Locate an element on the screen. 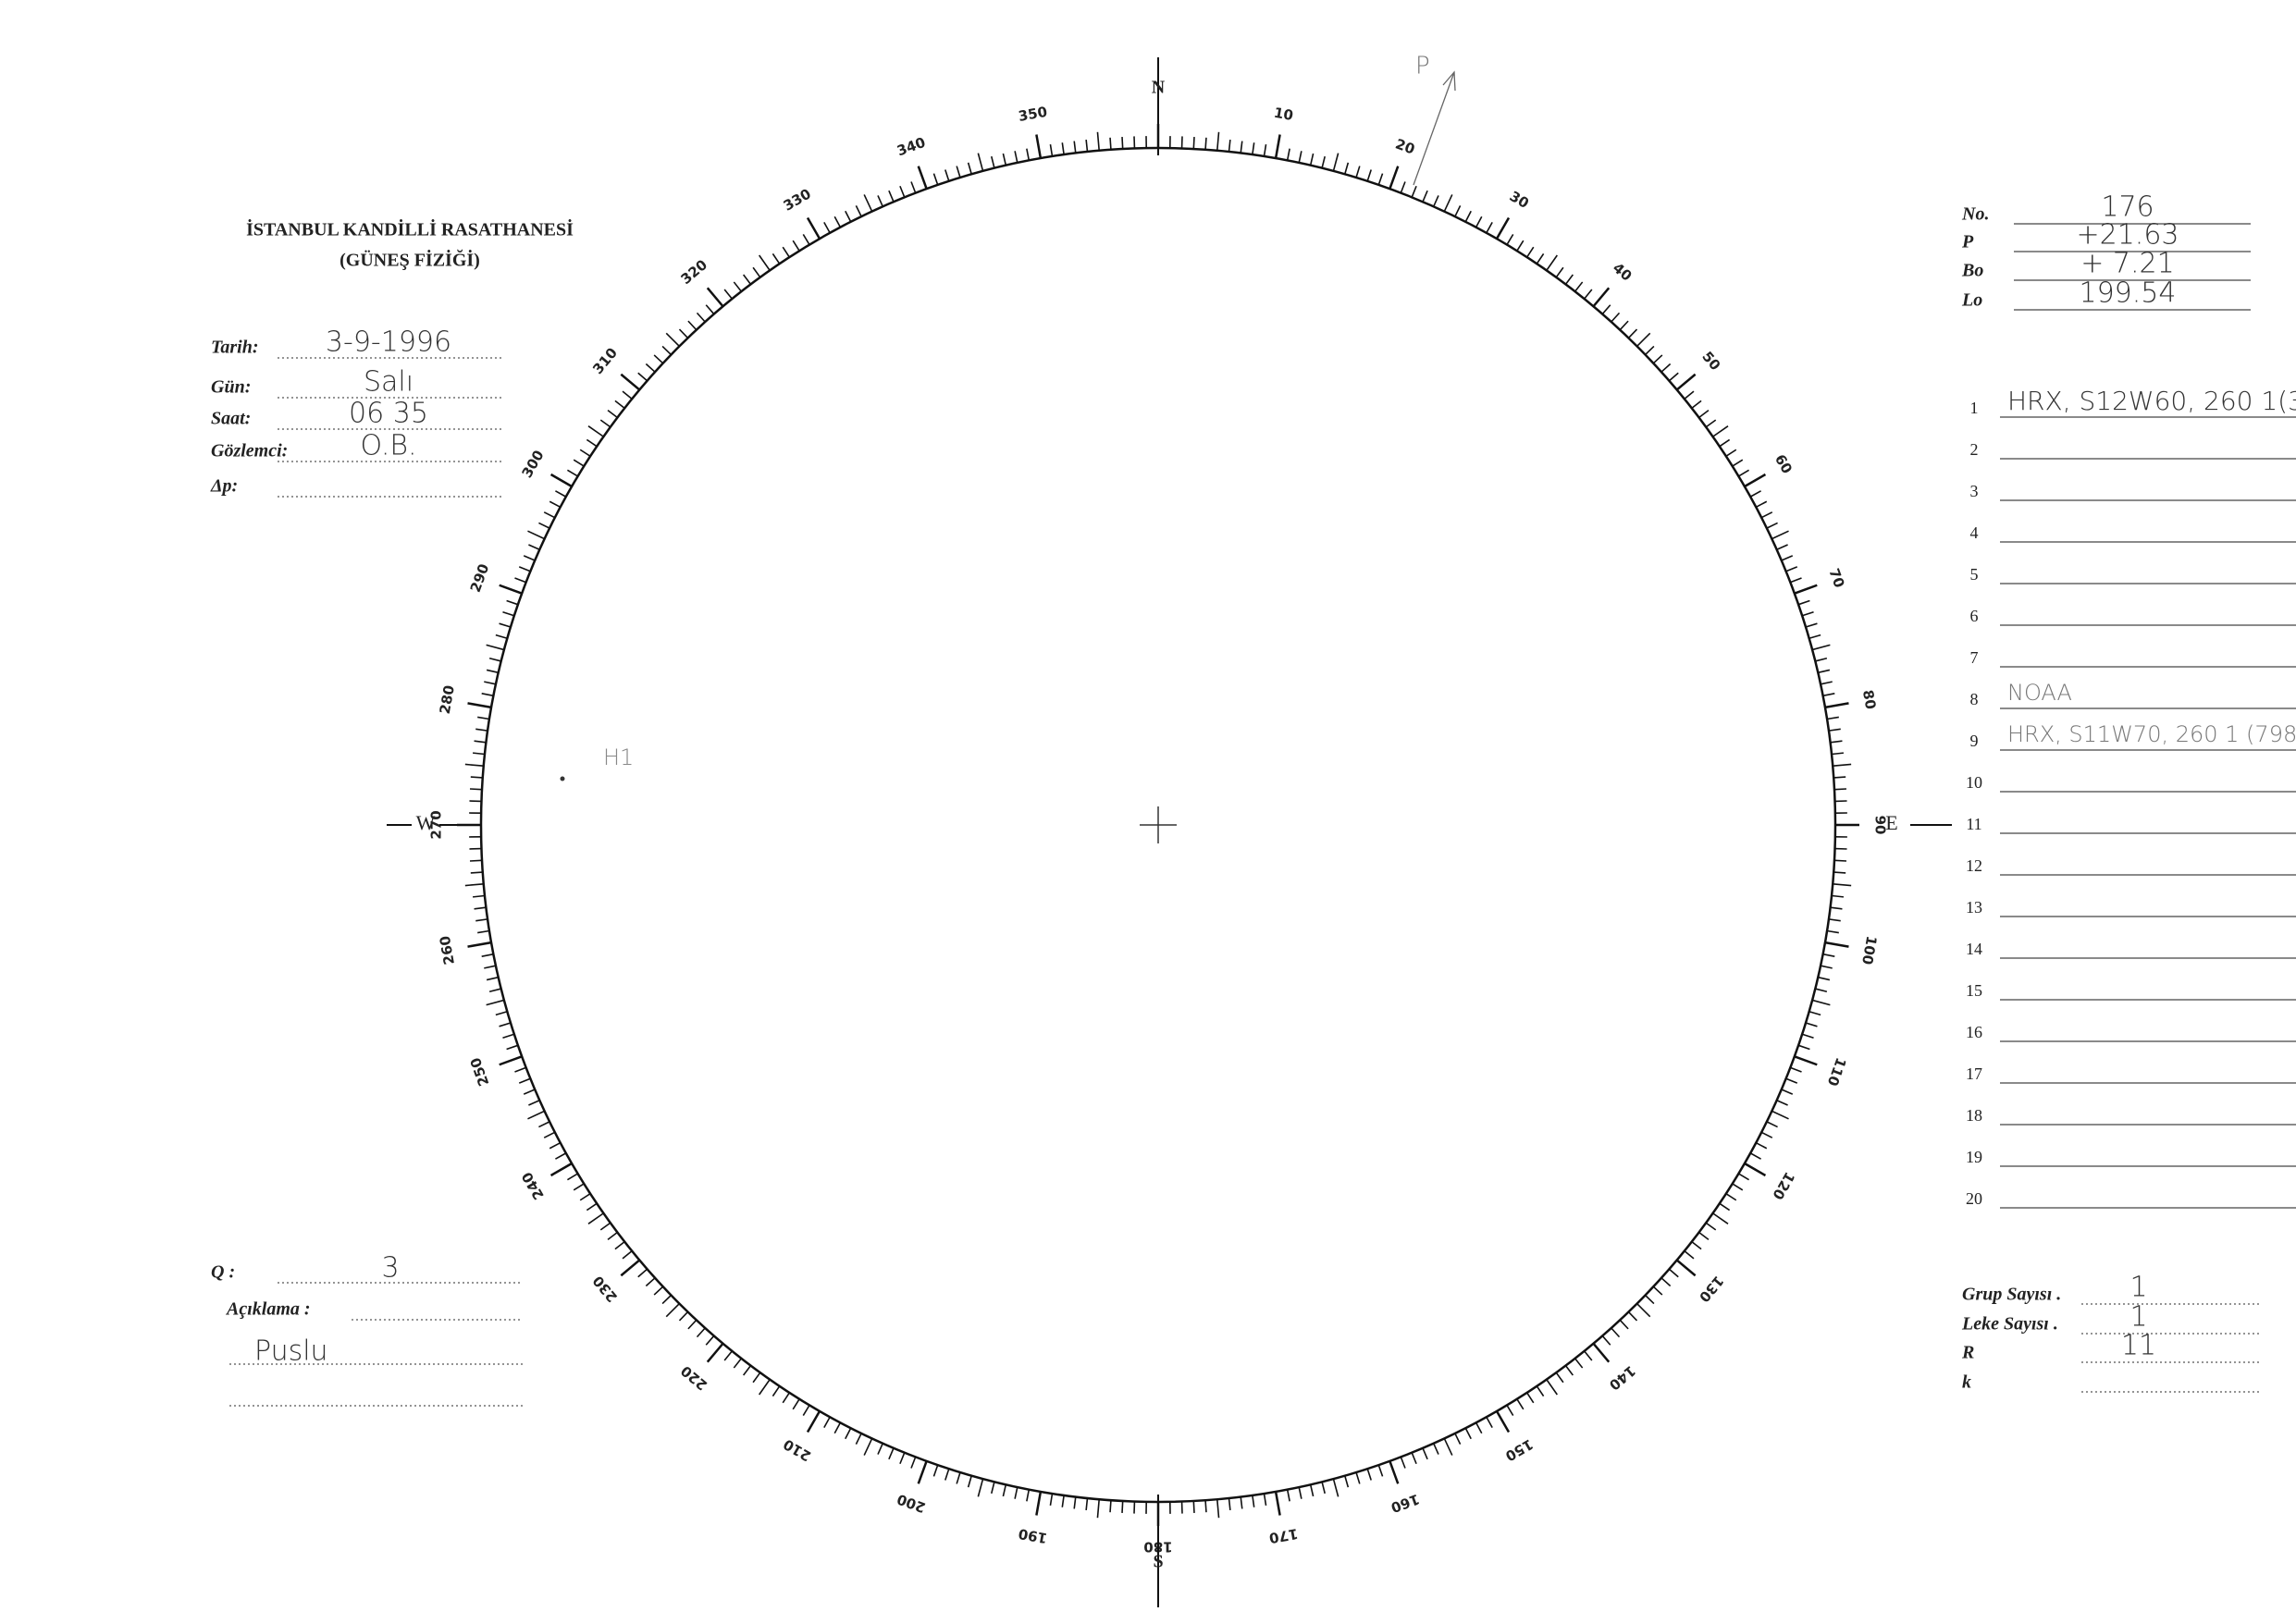 Image resolution: width=2296 pixels, height=1624 pixels. field-value: O.B. is located at coordinates (388, 446).